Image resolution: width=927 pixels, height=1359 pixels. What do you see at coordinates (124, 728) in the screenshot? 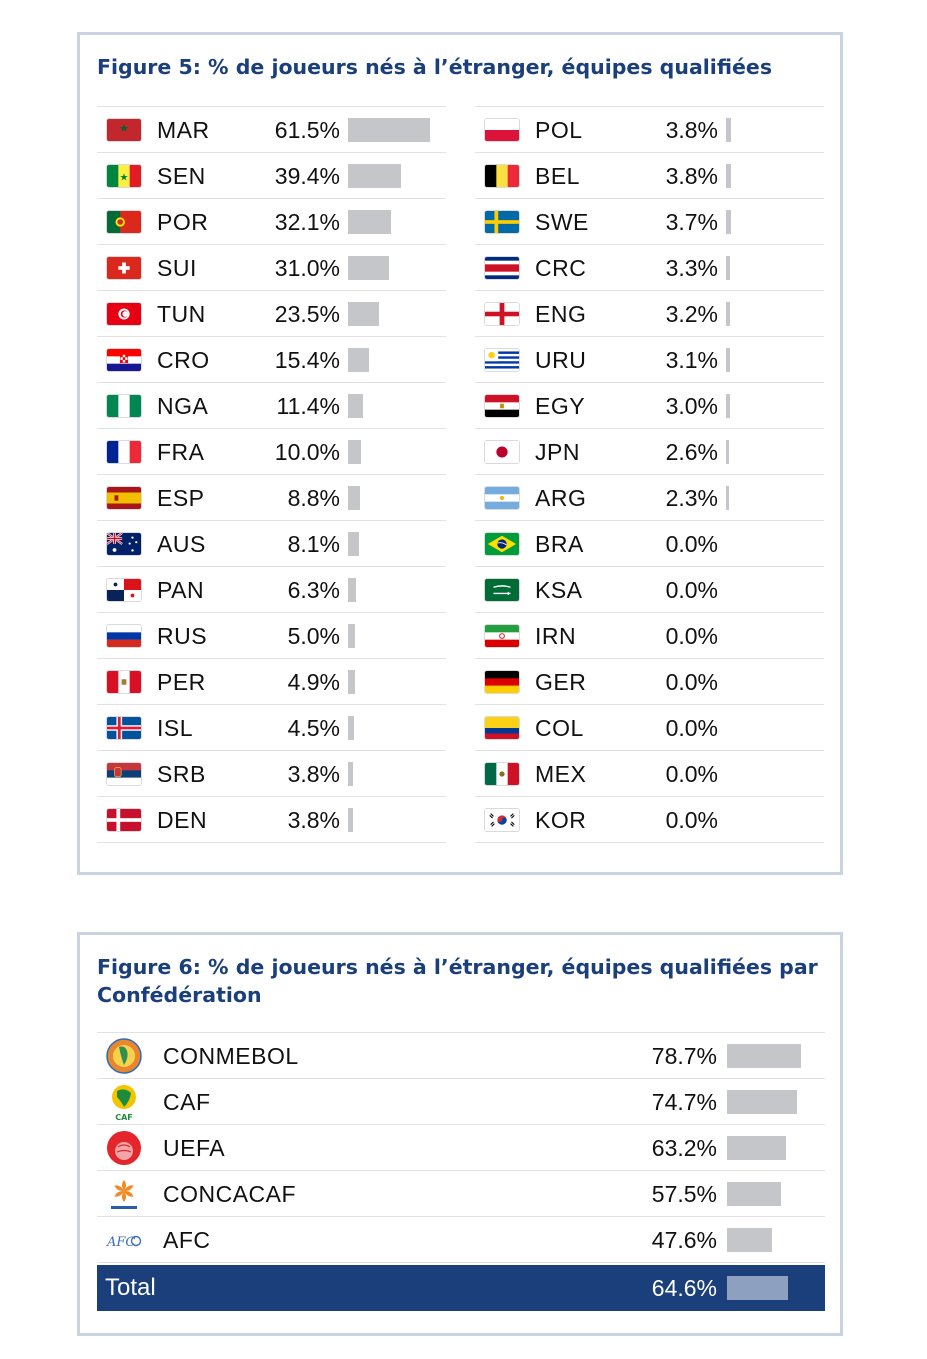
I see `iceland-flag-icon` at bounding box center [124, 728].